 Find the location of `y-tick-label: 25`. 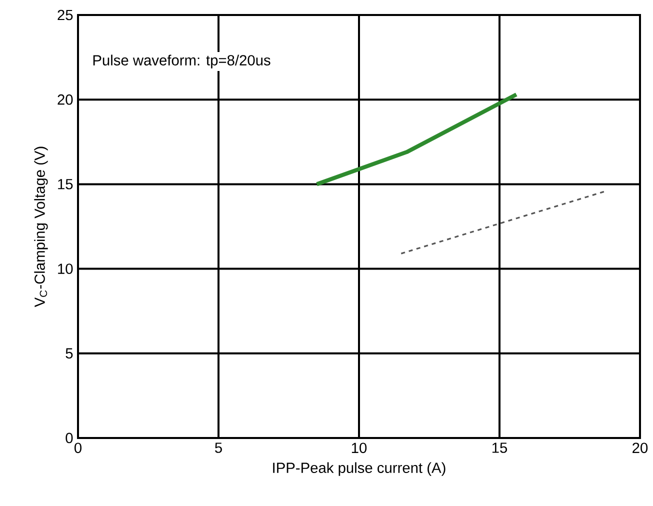

y-tick-label: 25 is located at coordinates (65, 15).